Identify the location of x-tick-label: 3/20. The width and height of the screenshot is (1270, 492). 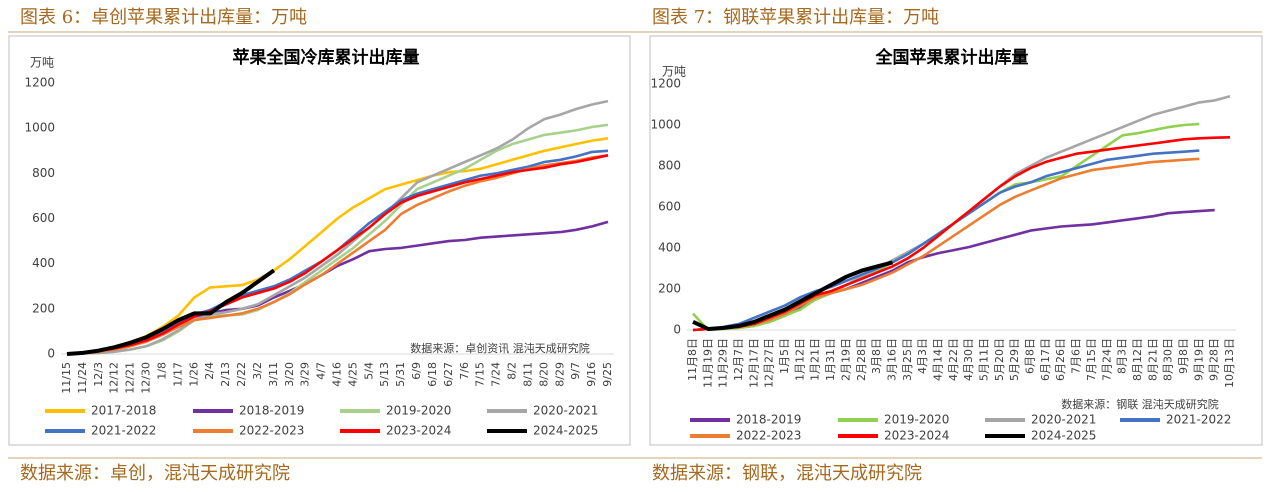
(289, 374).